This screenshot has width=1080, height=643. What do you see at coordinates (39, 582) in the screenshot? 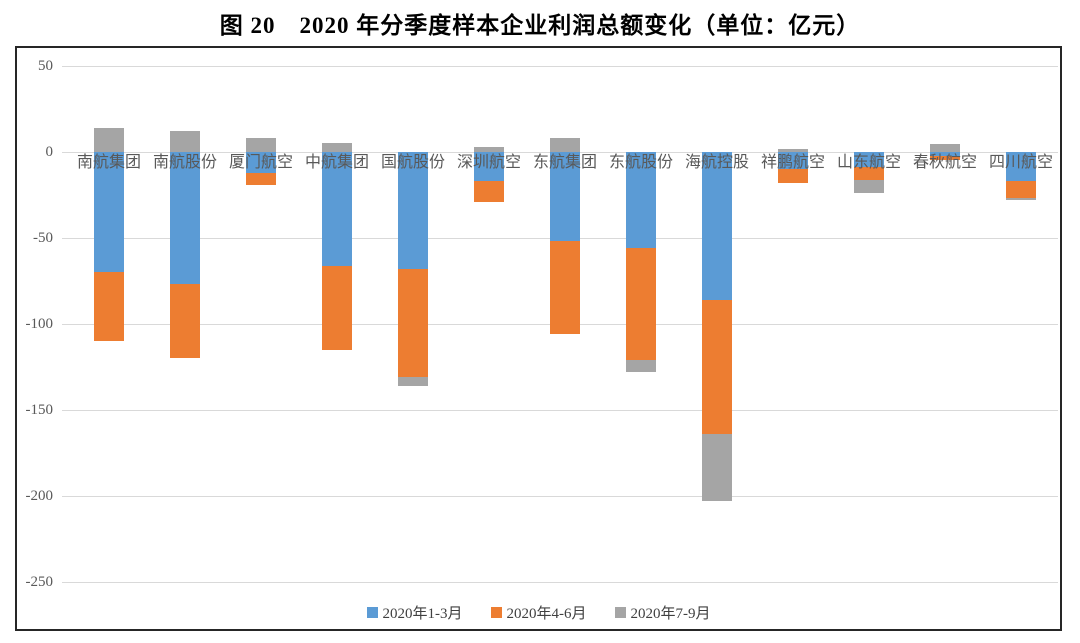
I see `y-tick-label: -250` at bounding box center [39, 582].